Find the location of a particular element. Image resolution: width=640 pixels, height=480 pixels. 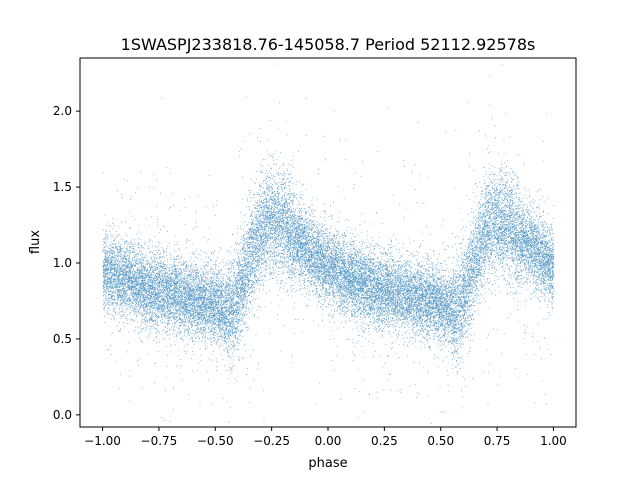

y-tick-label: 0.5 is located at coordinates (62, 339).